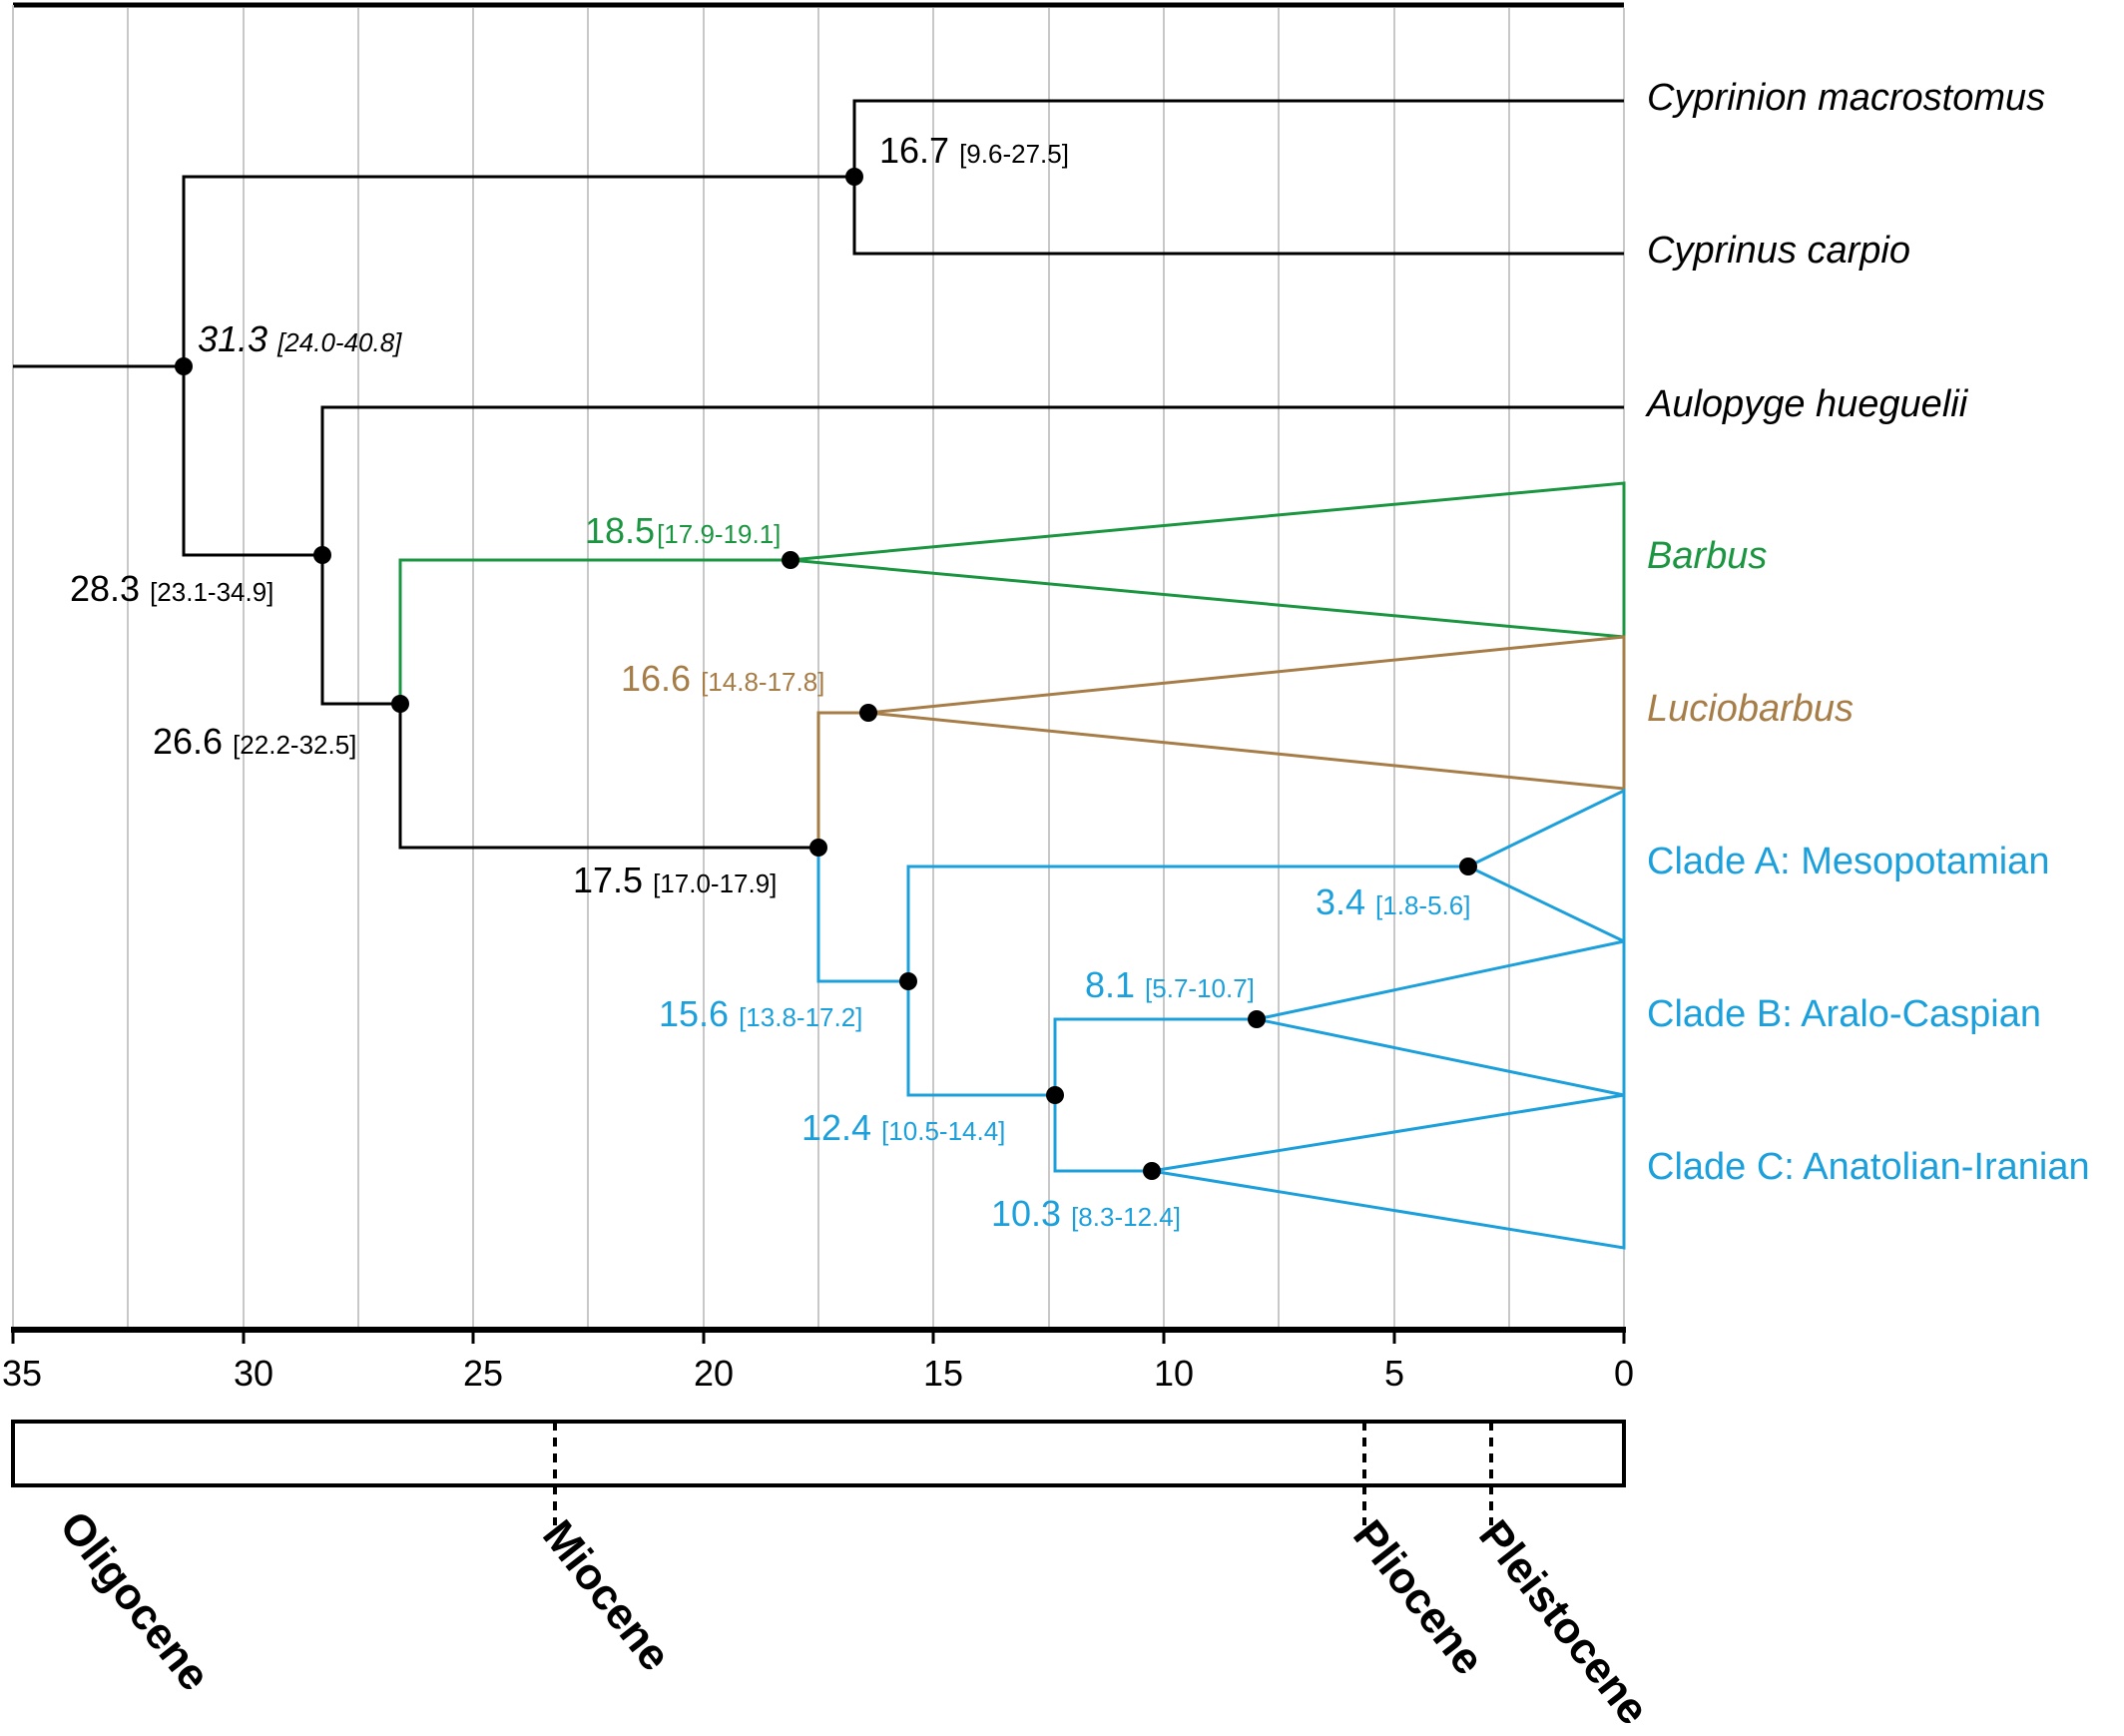  What do you see at coordinates (1624, 1373) in the screenshot?
I see `axis-tick-label: 0` at bounding box center [1624, 1373].